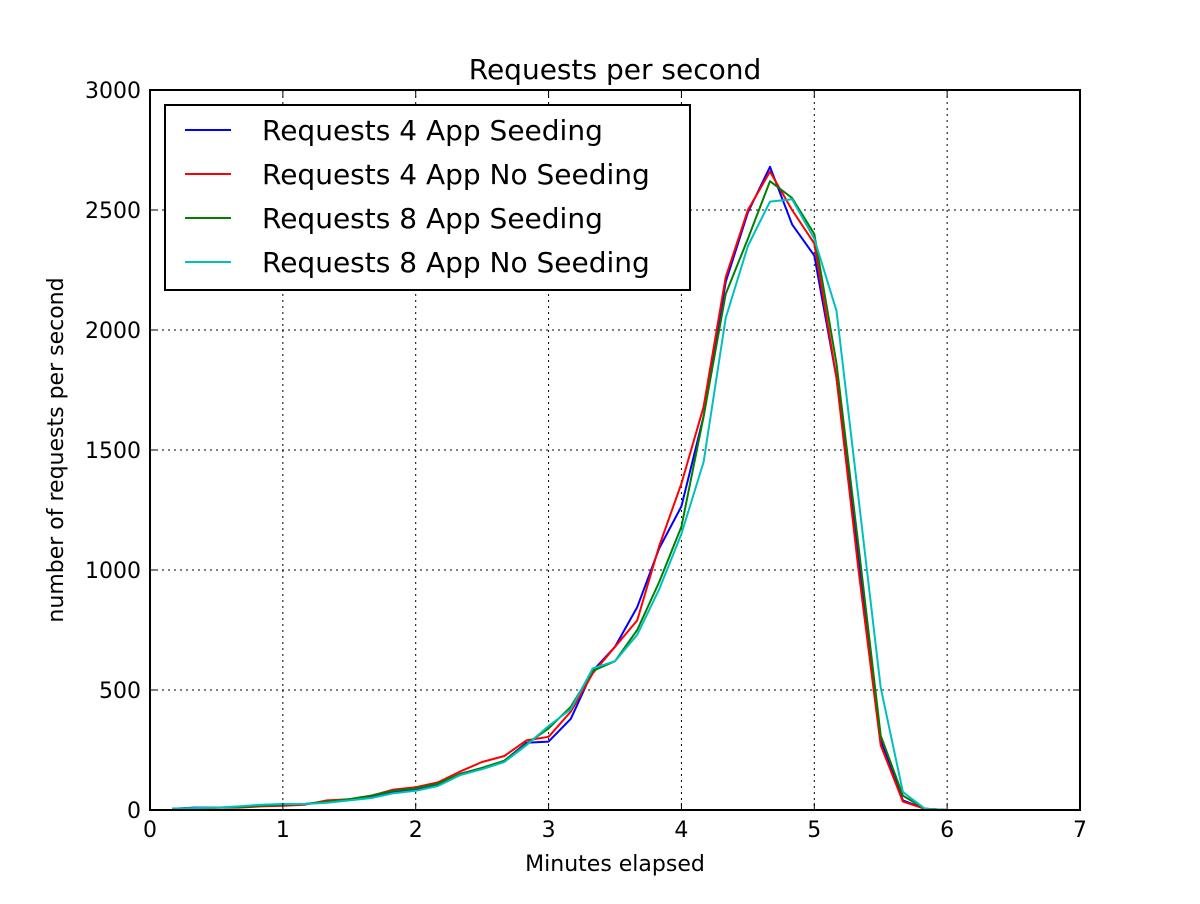 This screenshot has width=1200, height=904. I want to click on x-tick-label: 2, so click(416, 830).